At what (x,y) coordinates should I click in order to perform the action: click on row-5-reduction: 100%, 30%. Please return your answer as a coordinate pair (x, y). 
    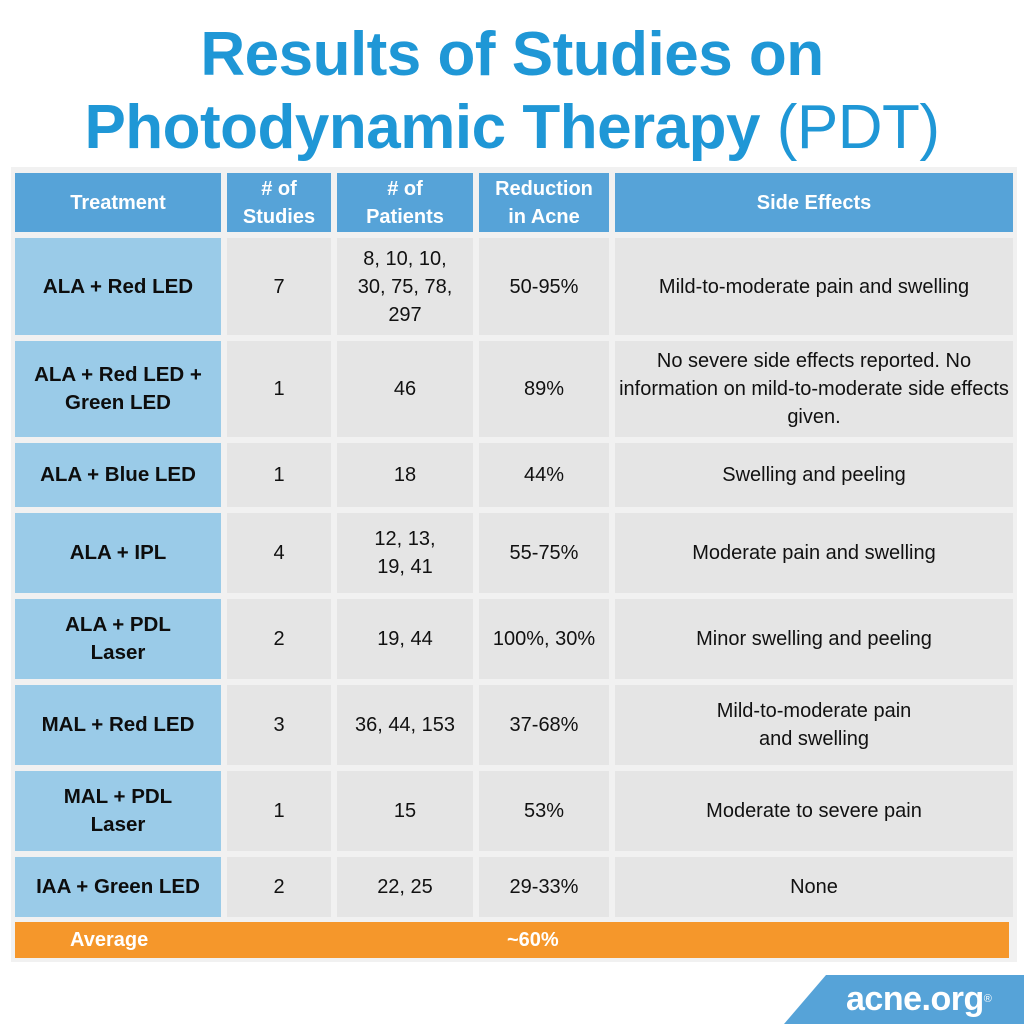
    Looking at the image, I should click on (544, 639).